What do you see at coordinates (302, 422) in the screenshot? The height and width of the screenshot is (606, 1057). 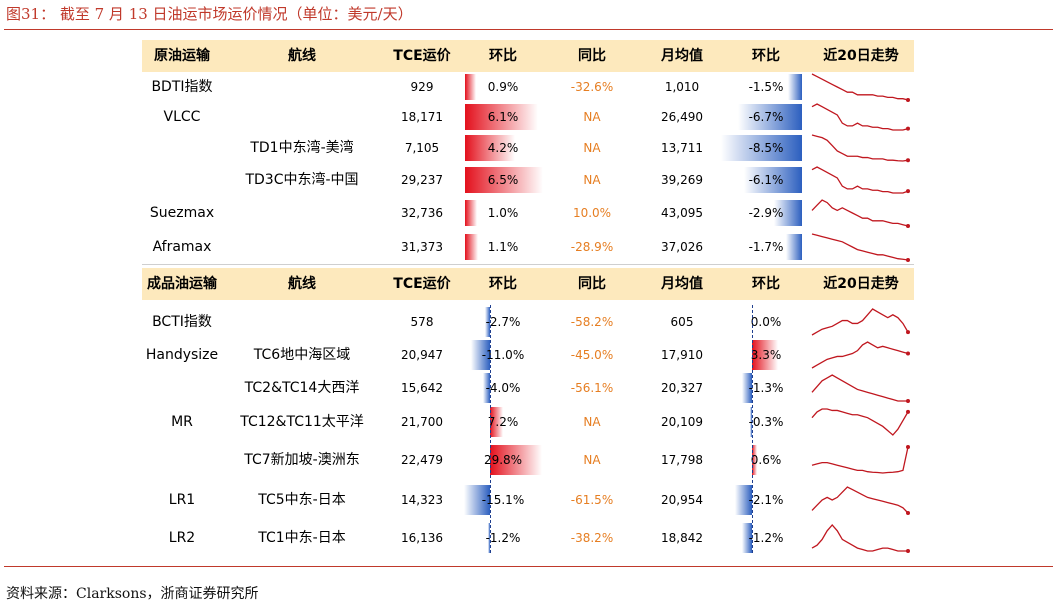 I see `product-row-3-route: TC12&TC11太平洋` at bounding box center [302, 422].